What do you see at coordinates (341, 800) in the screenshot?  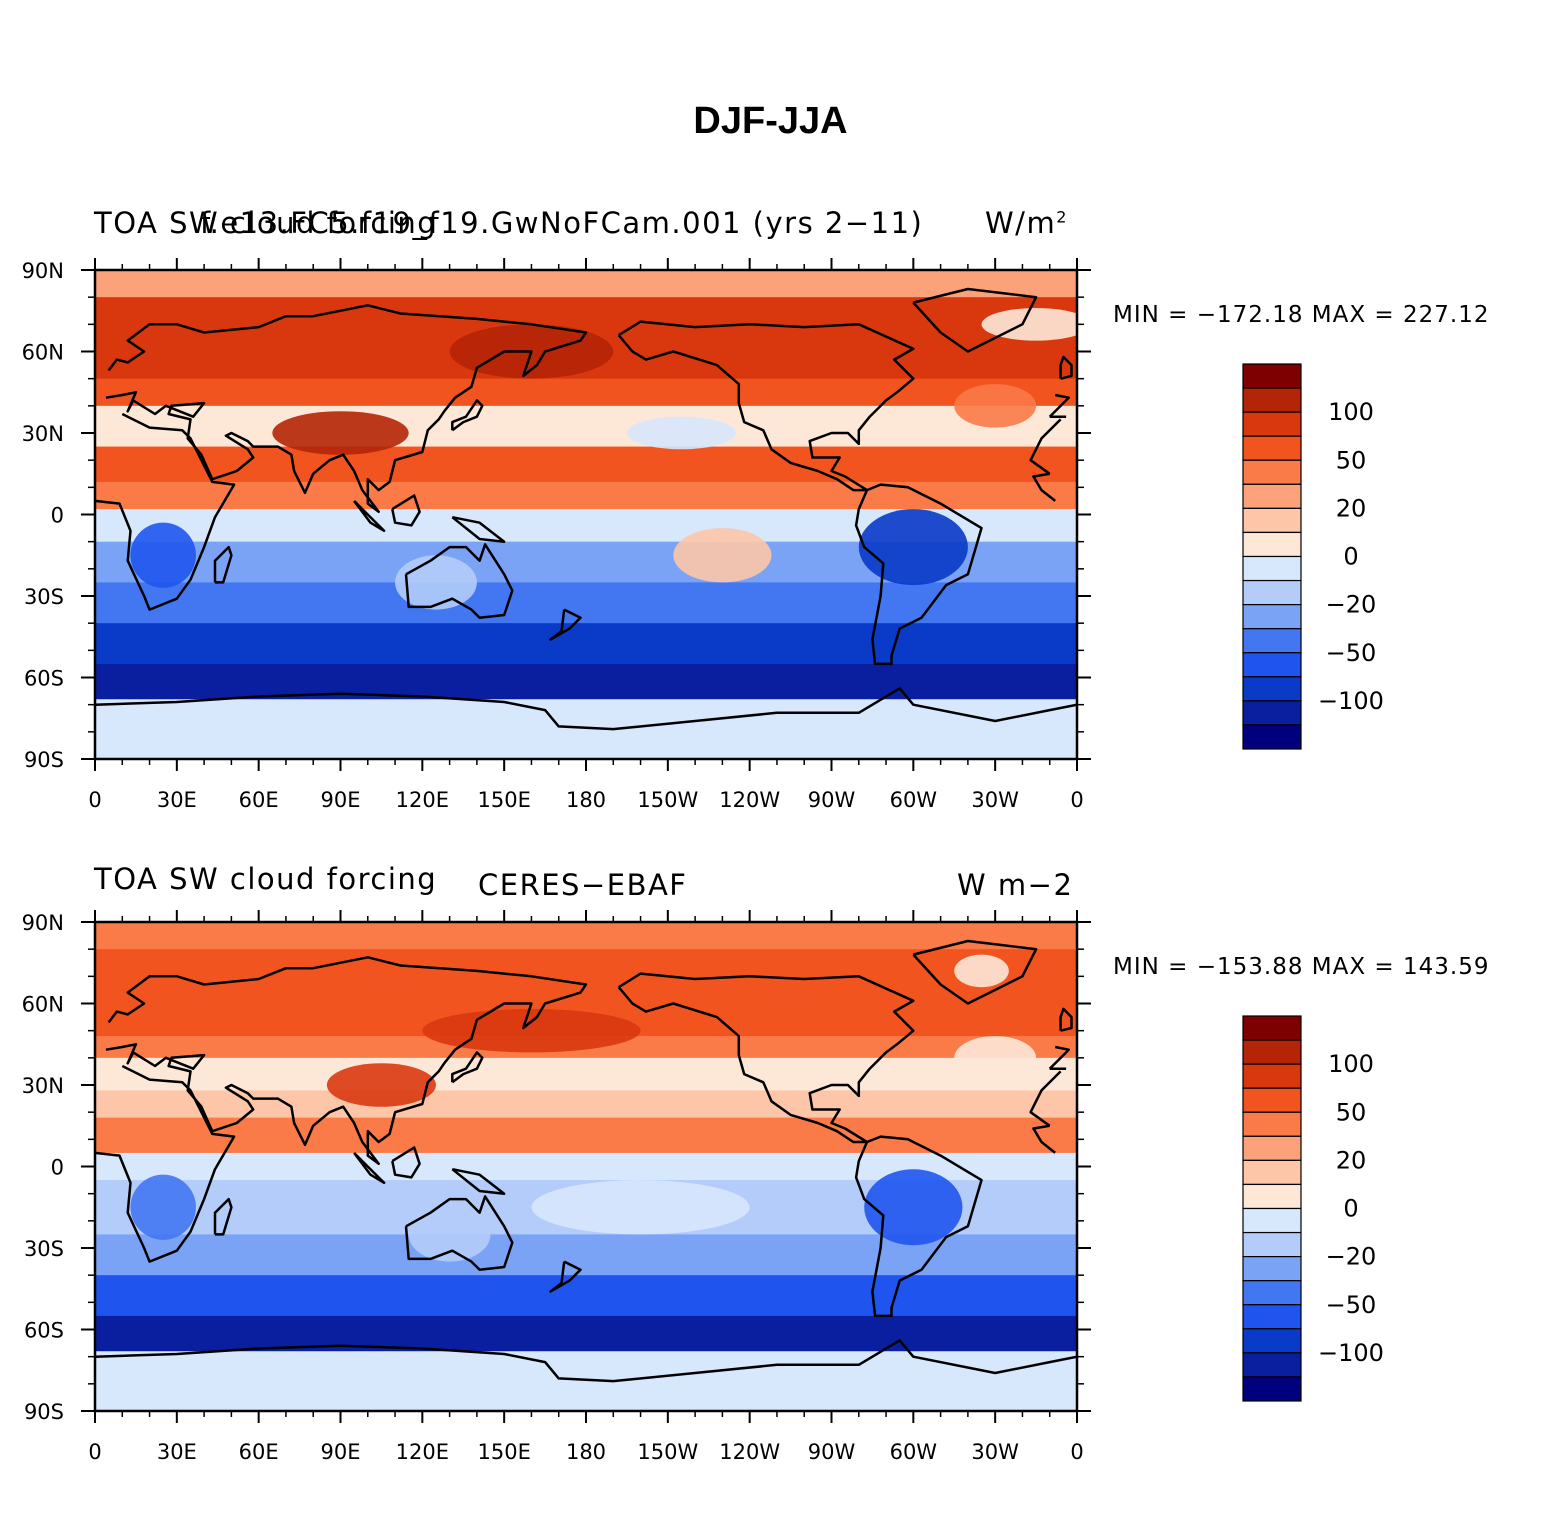 I see `x-tick-label: 90E` at bounding box center [341, 800].